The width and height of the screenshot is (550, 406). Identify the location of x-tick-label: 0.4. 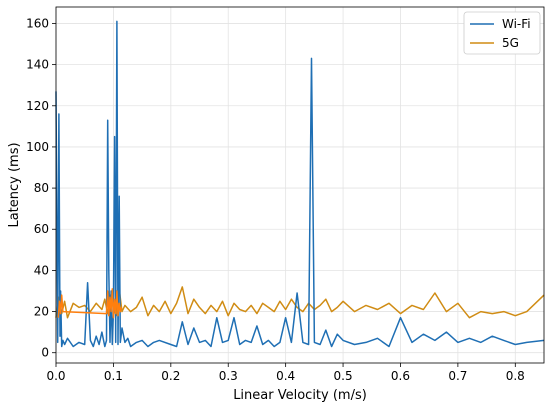
(285, 376).